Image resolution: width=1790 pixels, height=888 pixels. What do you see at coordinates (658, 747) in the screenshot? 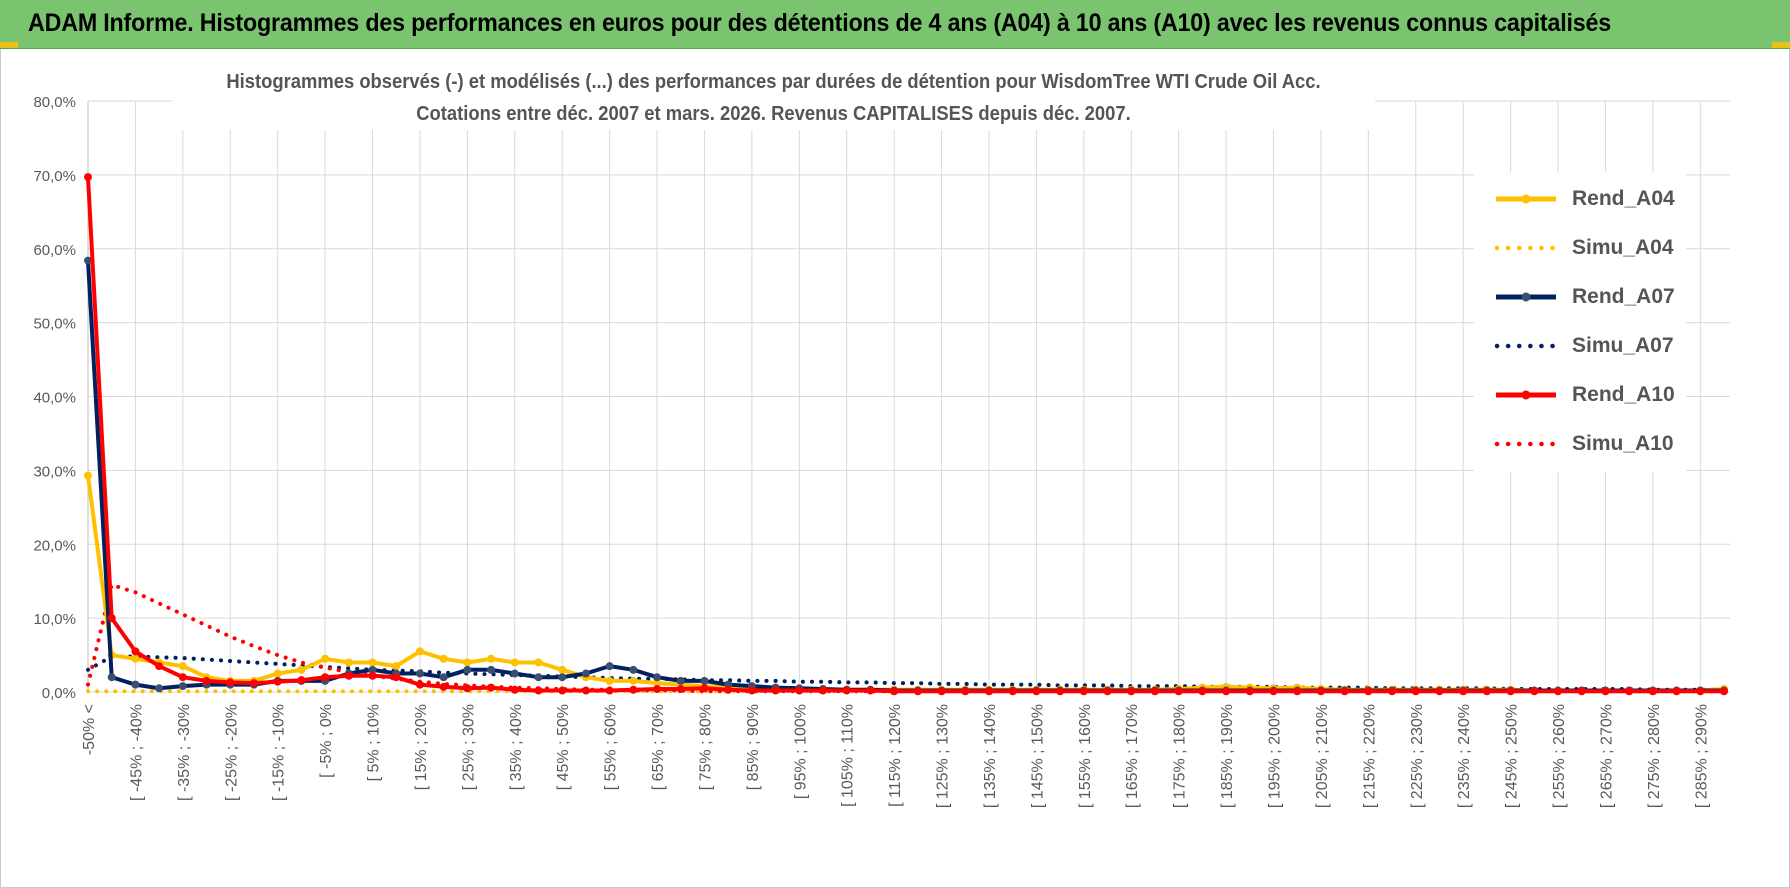
I see `x-tick-label: [ 65% ; 70%` at bounding box center [658, 747].